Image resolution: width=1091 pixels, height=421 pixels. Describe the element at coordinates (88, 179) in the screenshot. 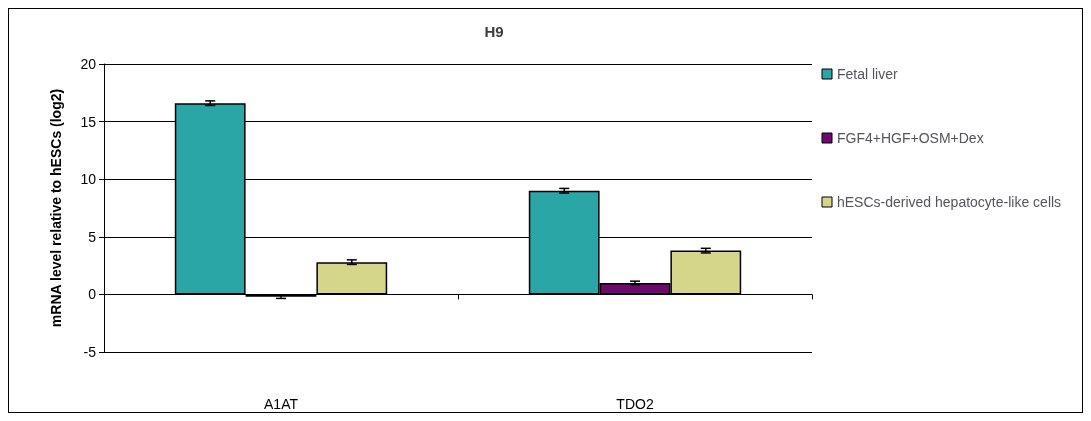

I see `y-tick-label: 10` at that location.